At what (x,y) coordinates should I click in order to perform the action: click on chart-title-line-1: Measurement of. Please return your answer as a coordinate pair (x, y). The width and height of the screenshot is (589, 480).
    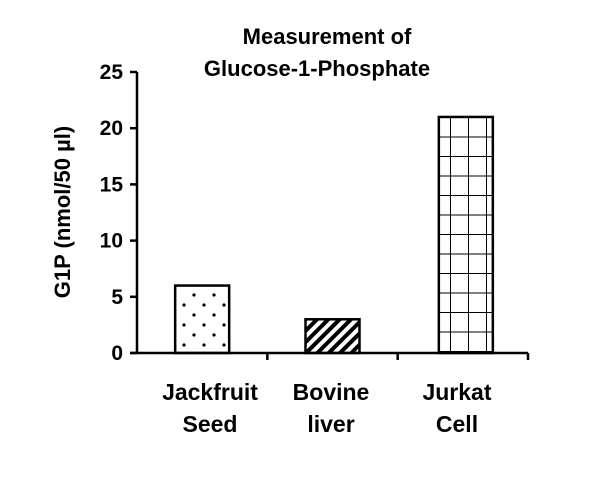
    Looking at the image, I should click on (327, 36).